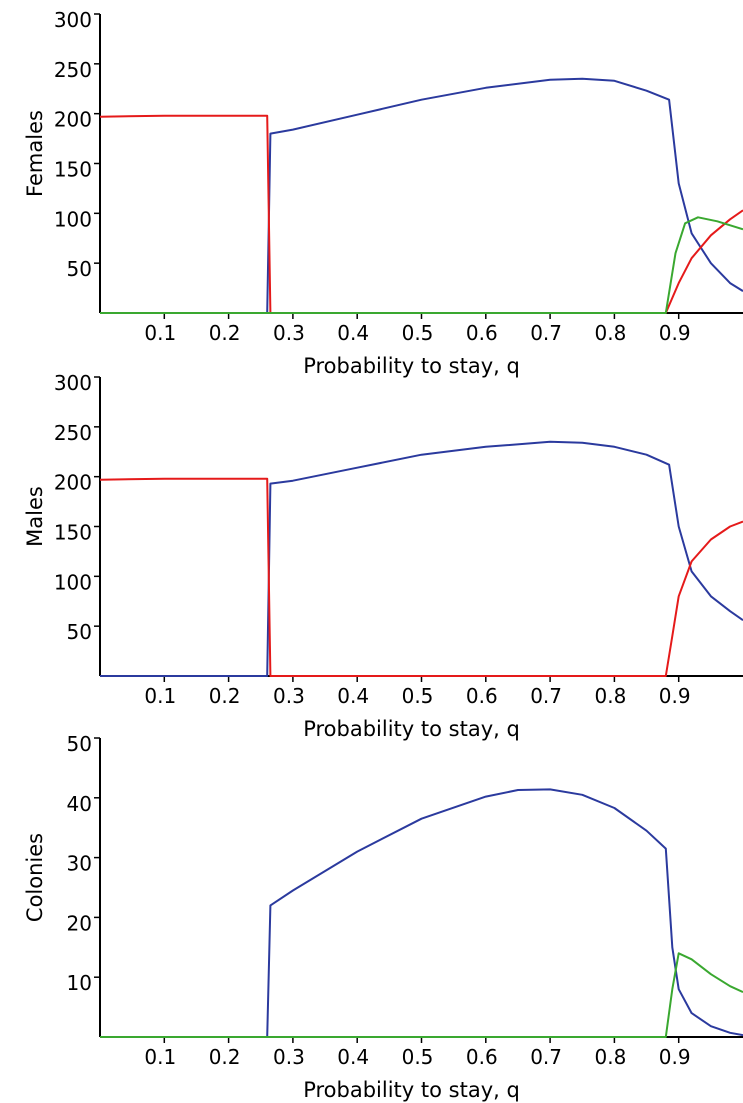 The image size is (743, 1103). What do you see at coordinates (79, 923) in the screenshot?
I see `y-tick-label: 20` at bounding box center [79, 923].